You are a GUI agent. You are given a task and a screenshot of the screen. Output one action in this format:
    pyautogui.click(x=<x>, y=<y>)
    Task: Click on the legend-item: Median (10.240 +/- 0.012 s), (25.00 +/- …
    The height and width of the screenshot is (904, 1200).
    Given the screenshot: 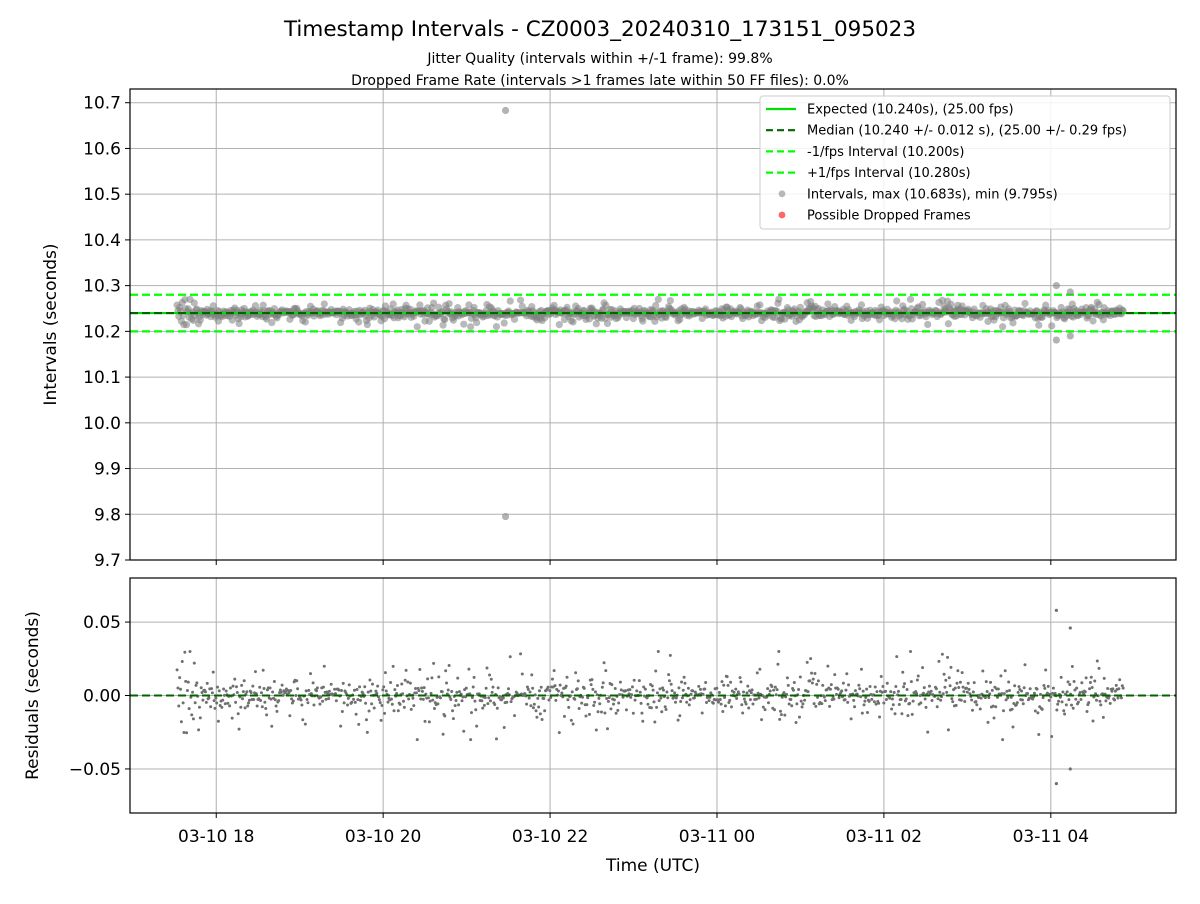 What is the action you would take?
    pyautogui.click(x=946, y=131)
    